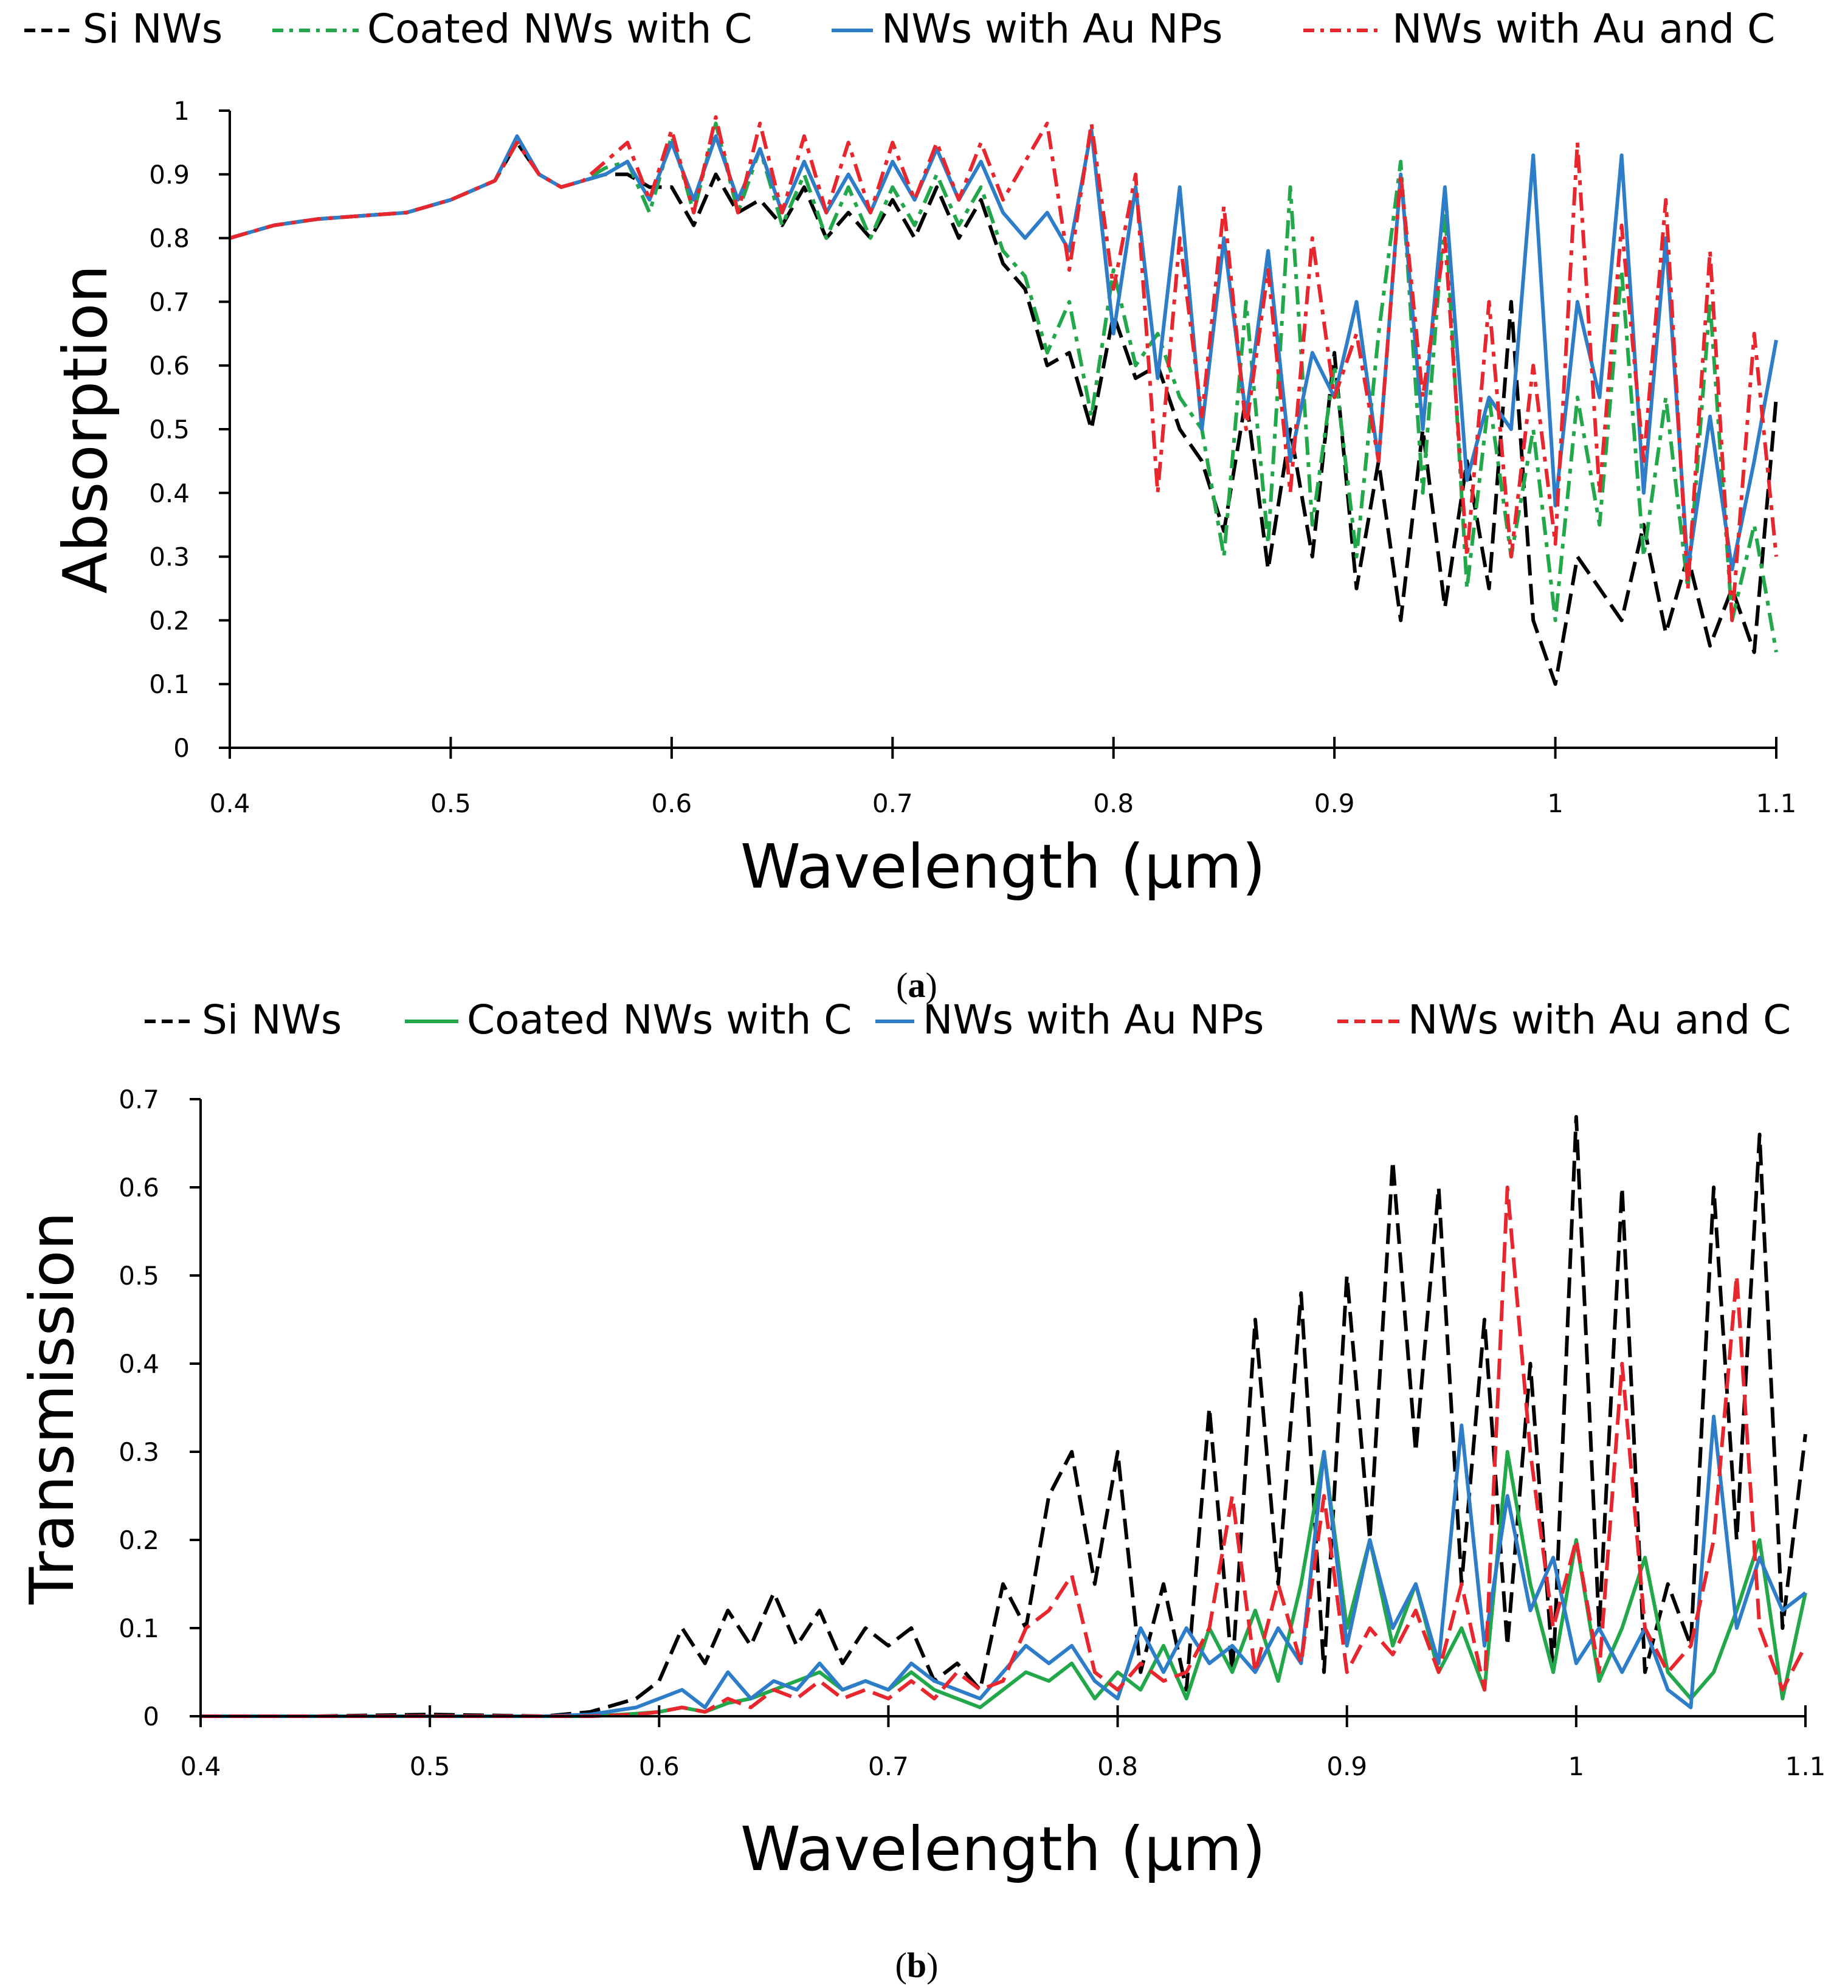 The height and width of the screenshot is (1988, 1848). I want to click on panel-b-caption-open-paren: (, so click(901, 1965).